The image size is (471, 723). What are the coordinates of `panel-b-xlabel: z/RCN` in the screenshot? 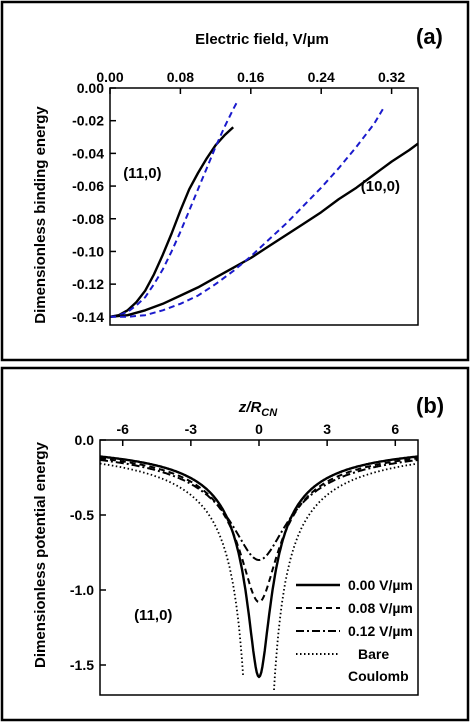 It's located at (258, 409).